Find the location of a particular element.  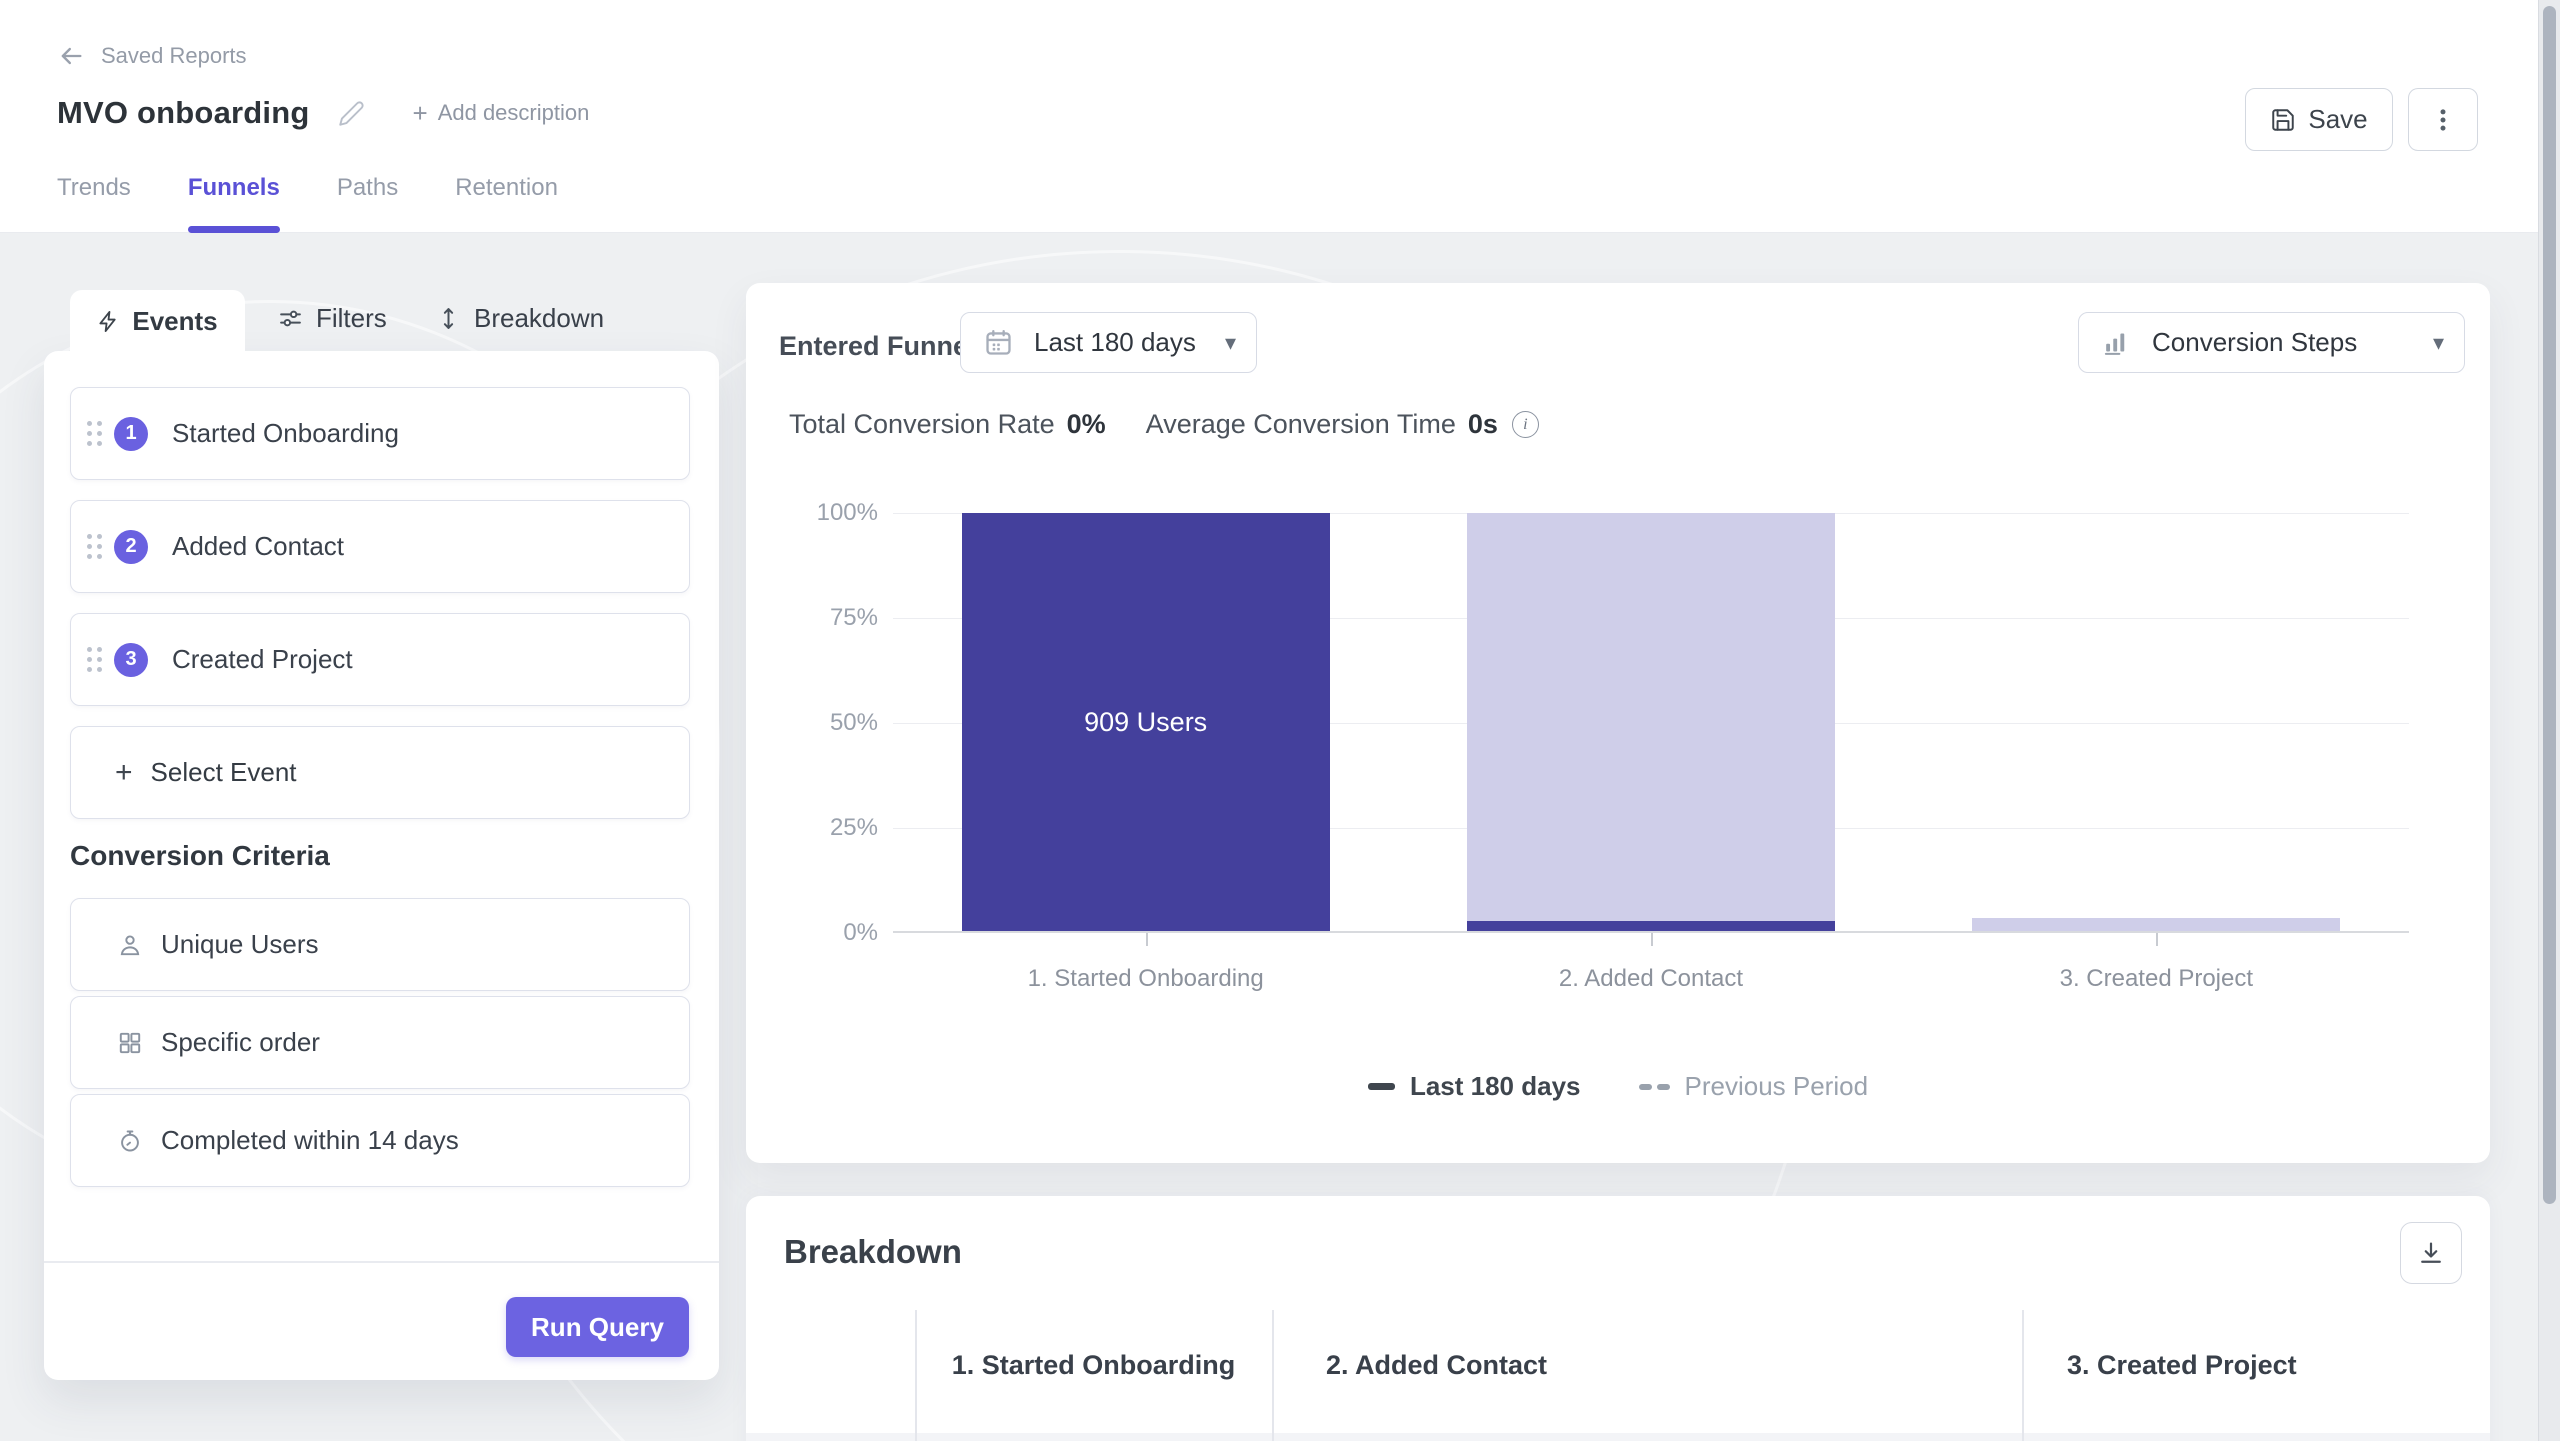

header-actions: Save is located at coordinates (2361, 119).